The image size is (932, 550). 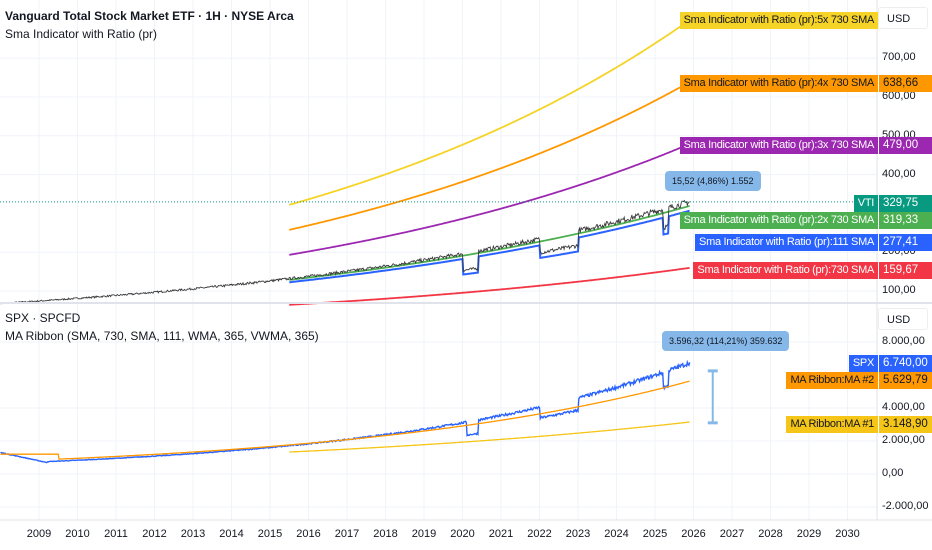 I want to click on top-series-label-value: 329,75, so click(x=905, y=203).